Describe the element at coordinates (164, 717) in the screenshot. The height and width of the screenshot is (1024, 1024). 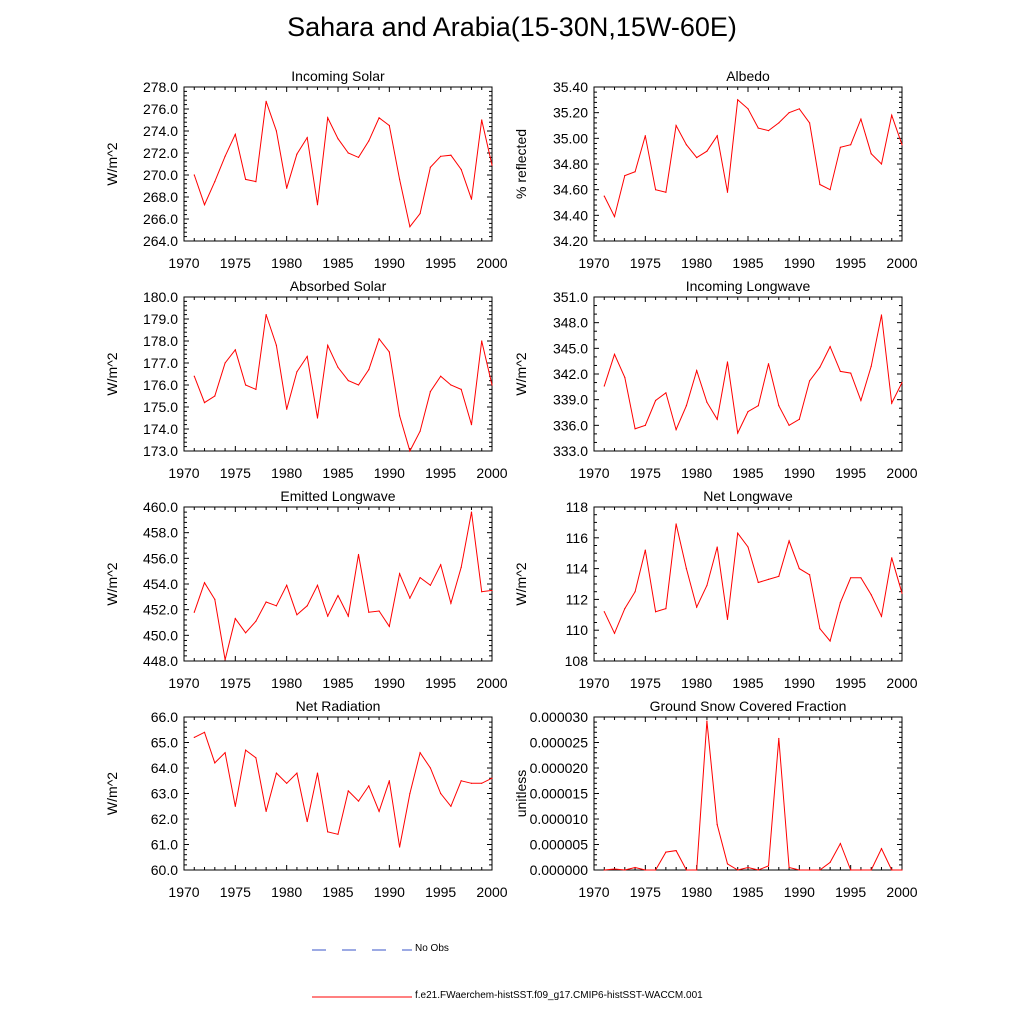
I see `y-tick-label: 66.0` at that location.